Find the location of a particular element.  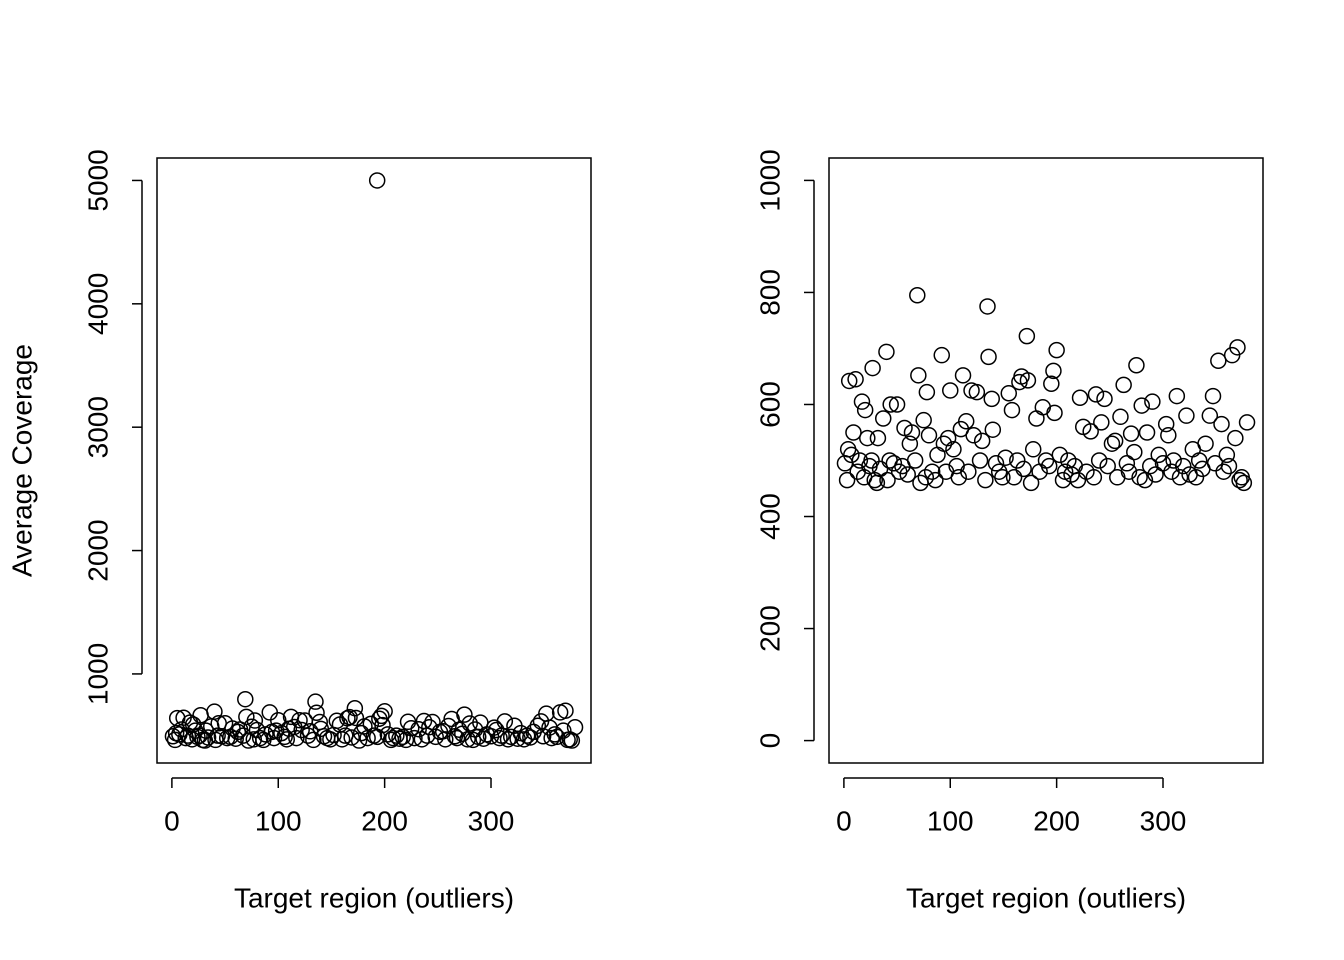

y-tick-label: 800 is located at coordinates (769, 292).